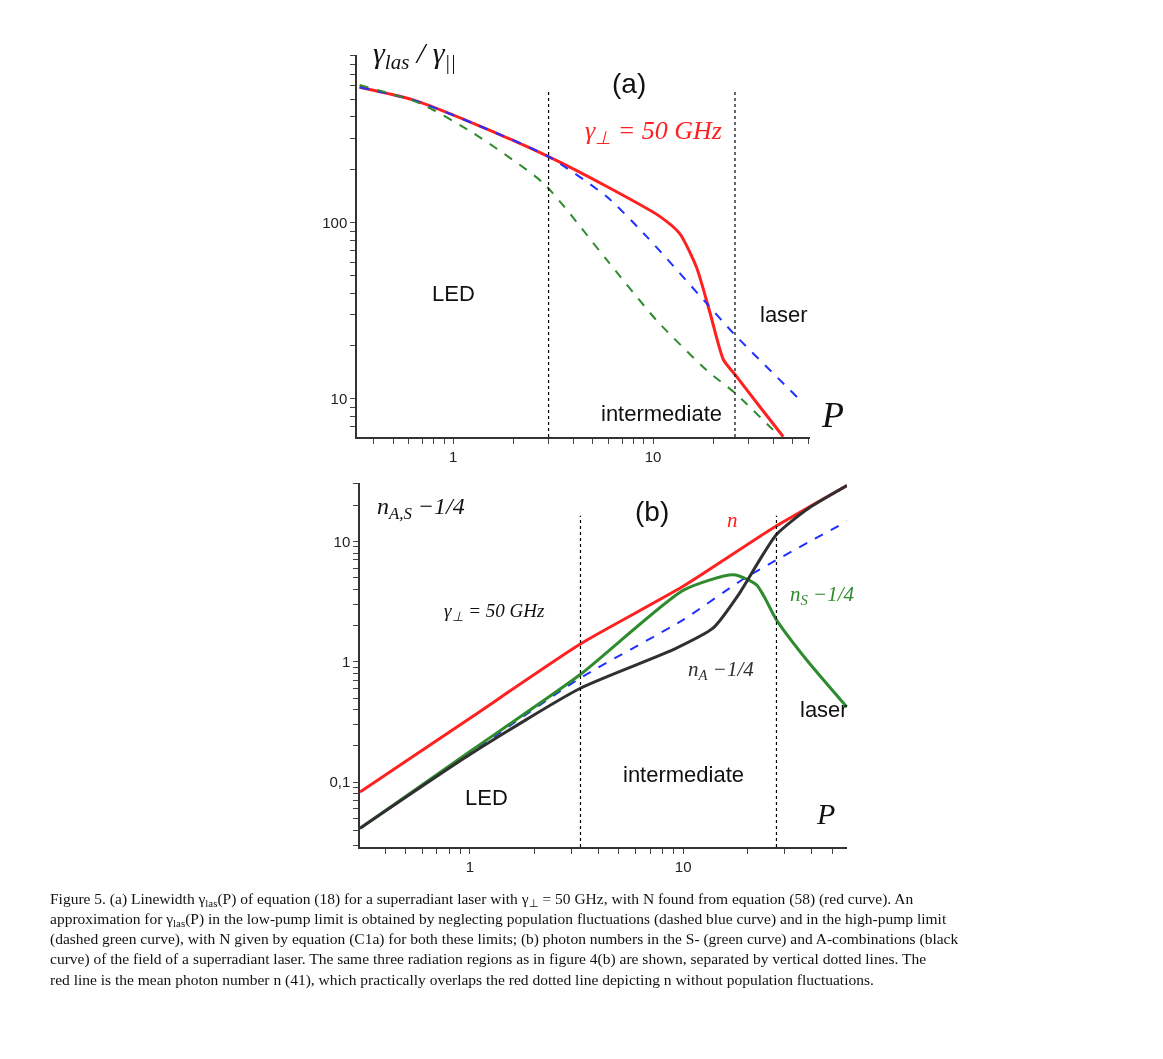 The image size is (1163, 1059). I want to click on text: (a), so click(629, 83).